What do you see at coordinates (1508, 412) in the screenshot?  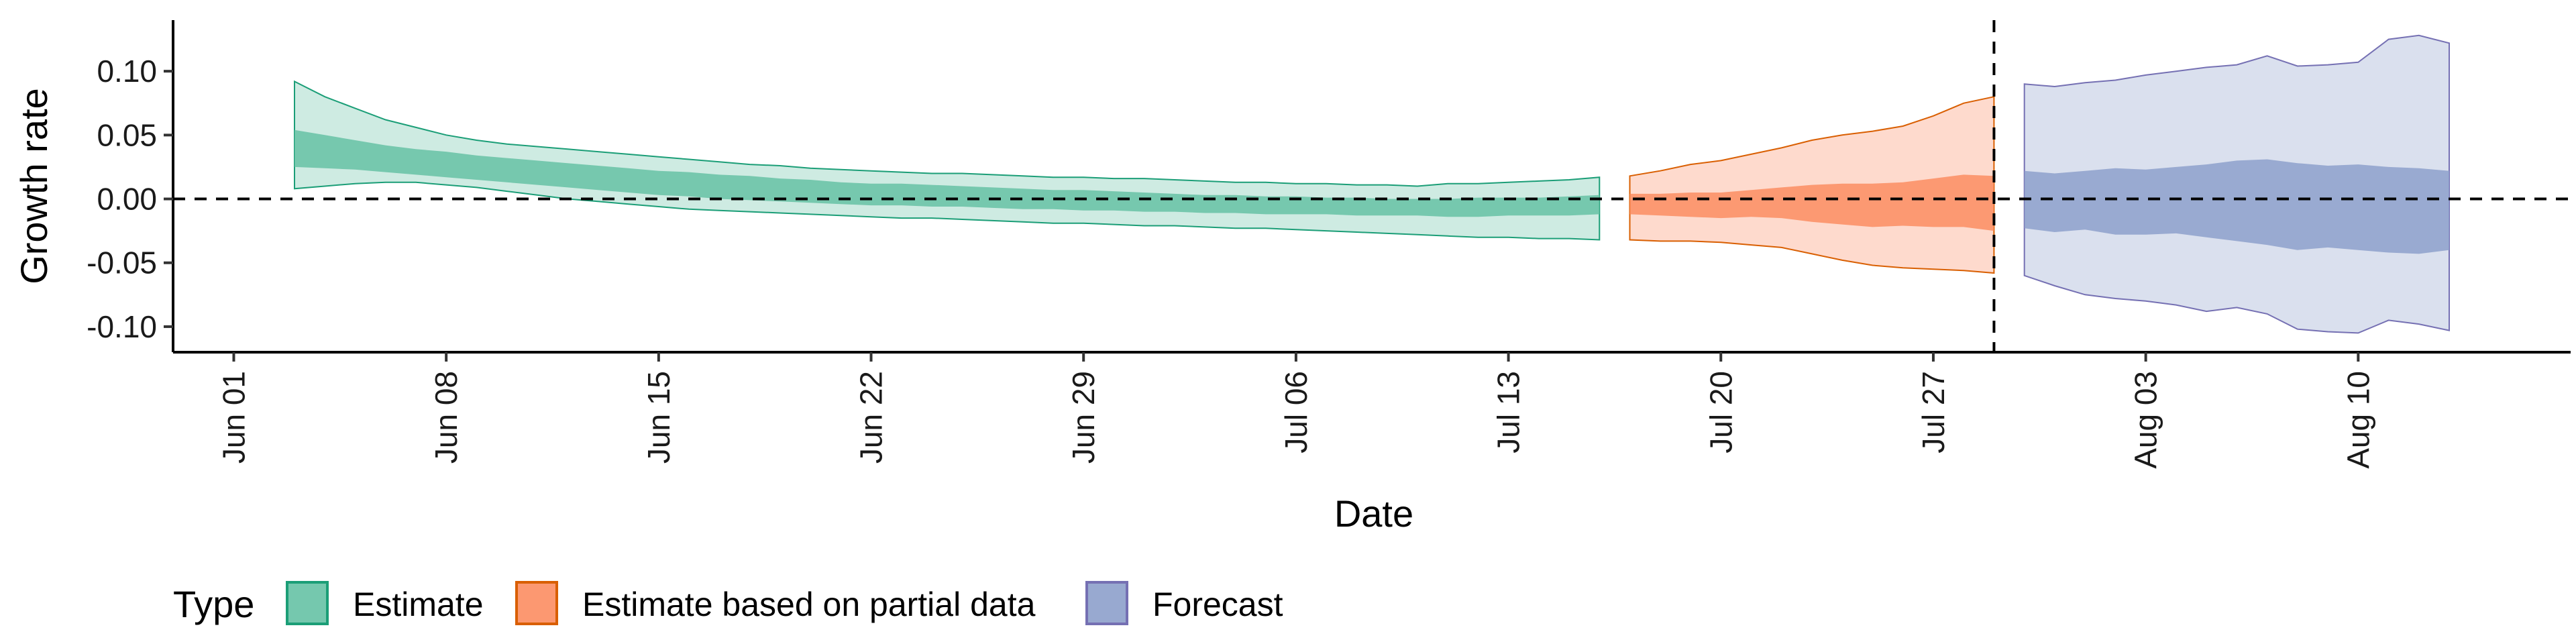 I see `x-tick-label: Jul 13` at bounding box center [1508, 412].